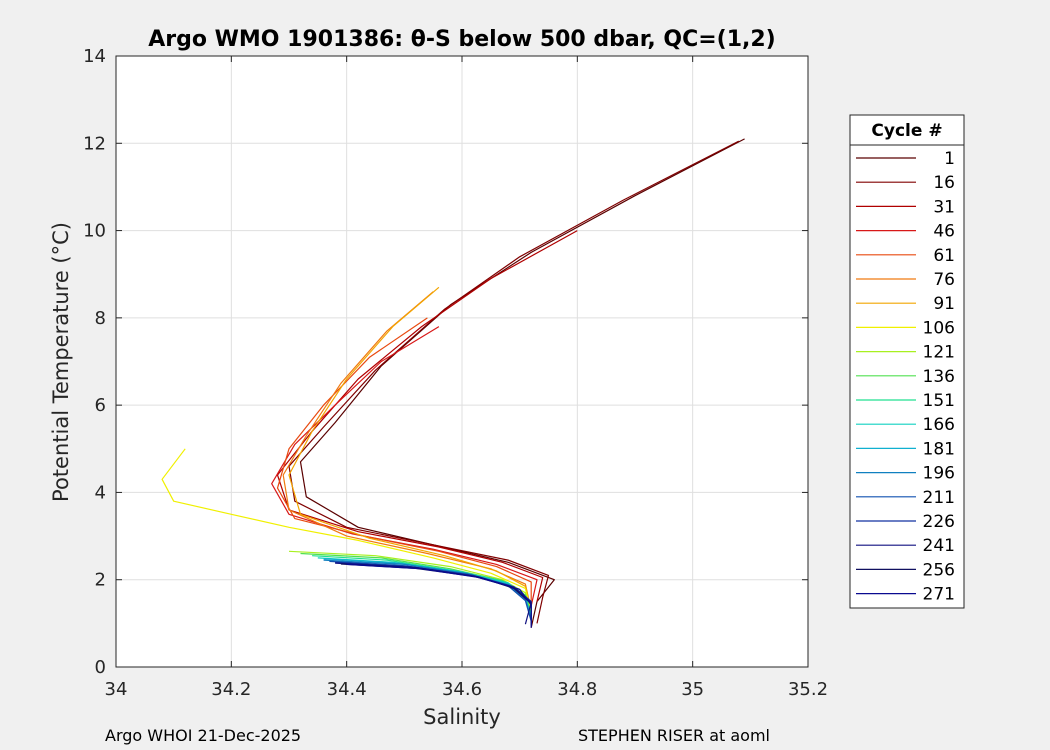 Image resolution: width=1050 pixels, height=750 pixels. Describe the element at coordinates (808, 689) in the screenshot. I see `x-tick-label: 35.2` at that location.